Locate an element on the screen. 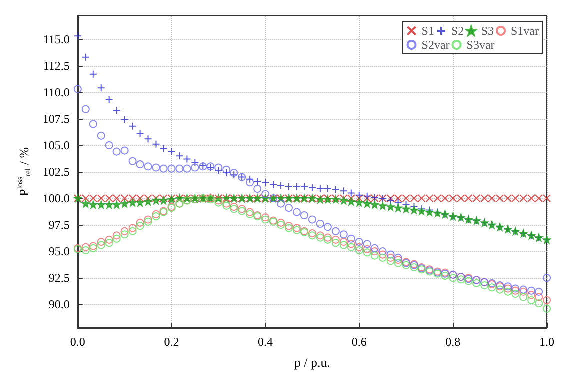 This screenshot has width=567, height=384. y-tick-label: 105.0 is located at coordinates (56, 145).